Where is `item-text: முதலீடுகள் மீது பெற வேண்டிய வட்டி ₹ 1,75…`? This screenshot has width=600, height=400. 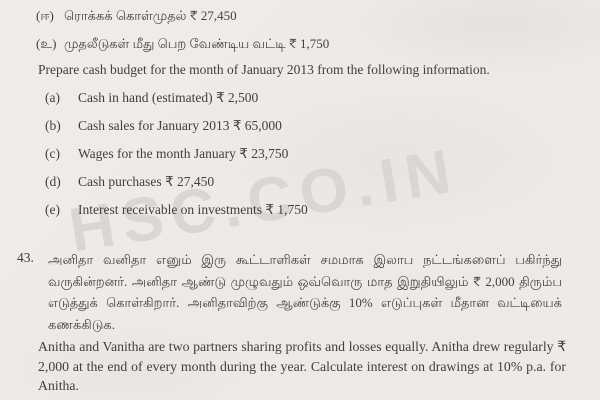
item-text: முதலீடுகள் மீது பெற வேண்டிய வட்டி ₹ 1,75… is located at coordinates (197, 43).